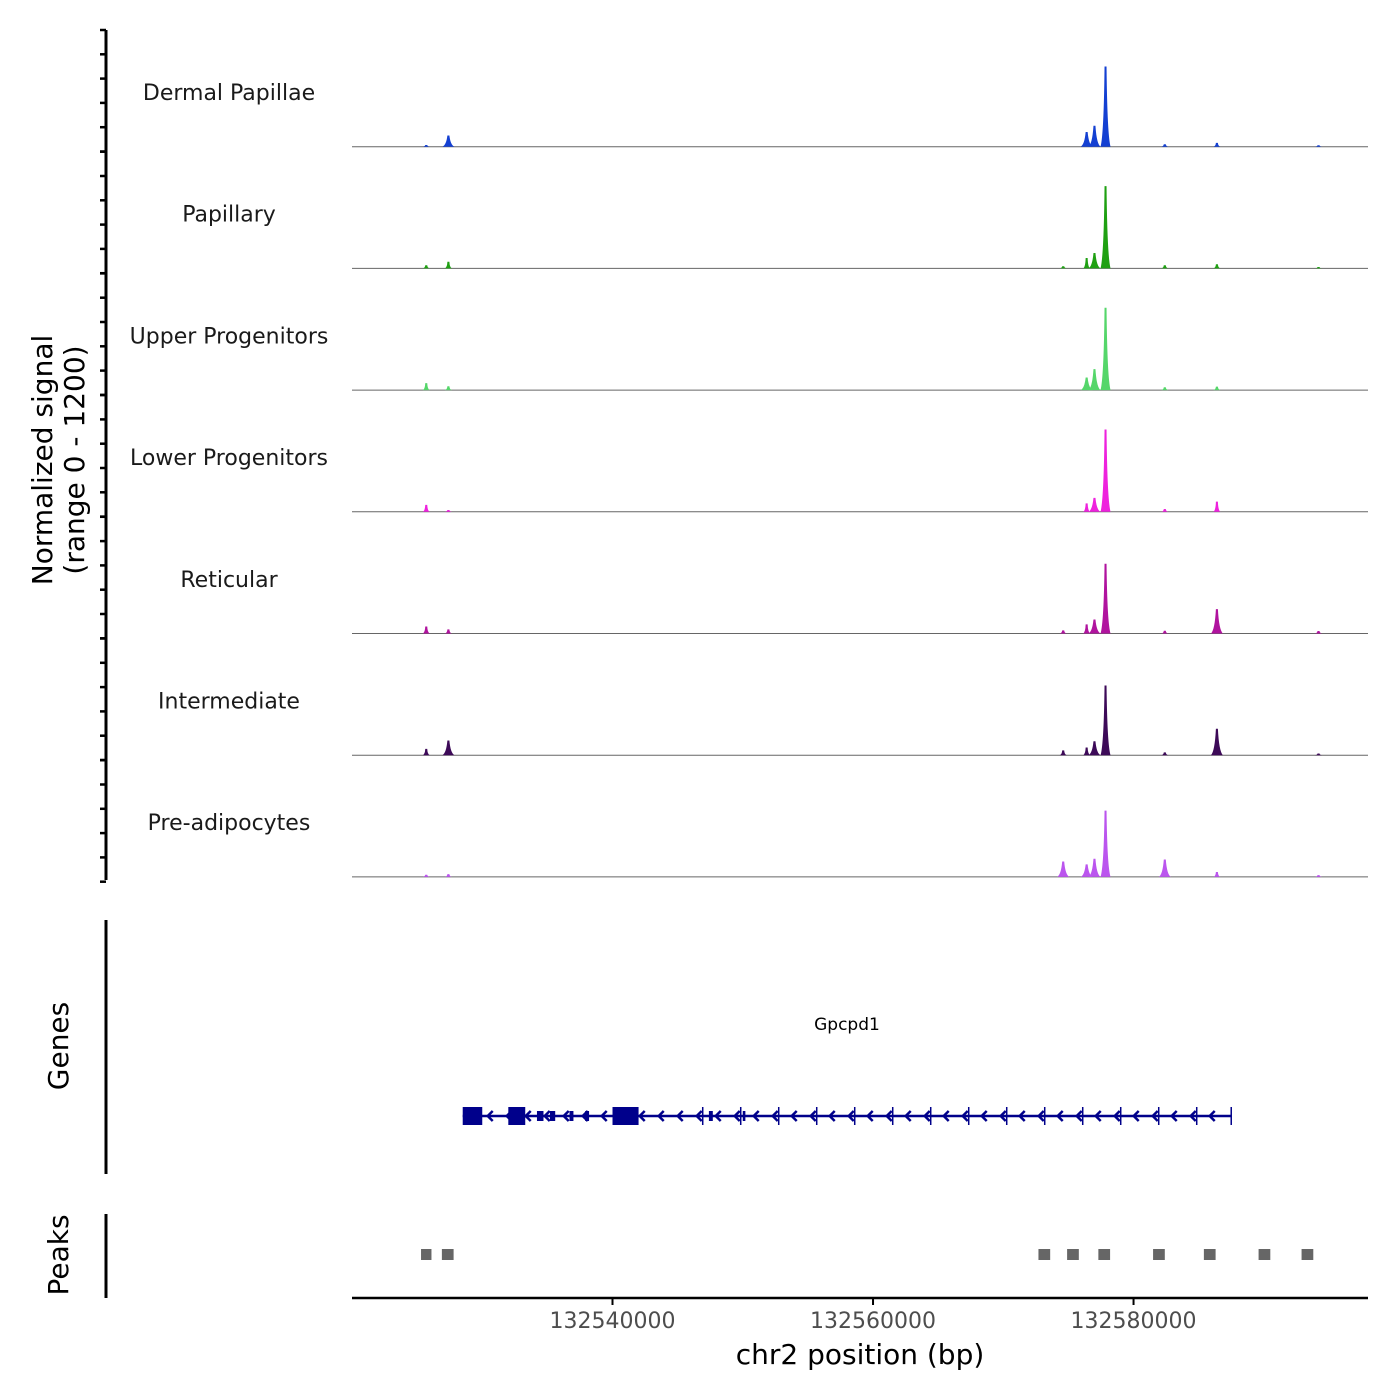 Image resolution: width=1400 pixels, height=1400 pixels. I want to click on gene-annotation: Gpcpd1, so click(847, 1070).